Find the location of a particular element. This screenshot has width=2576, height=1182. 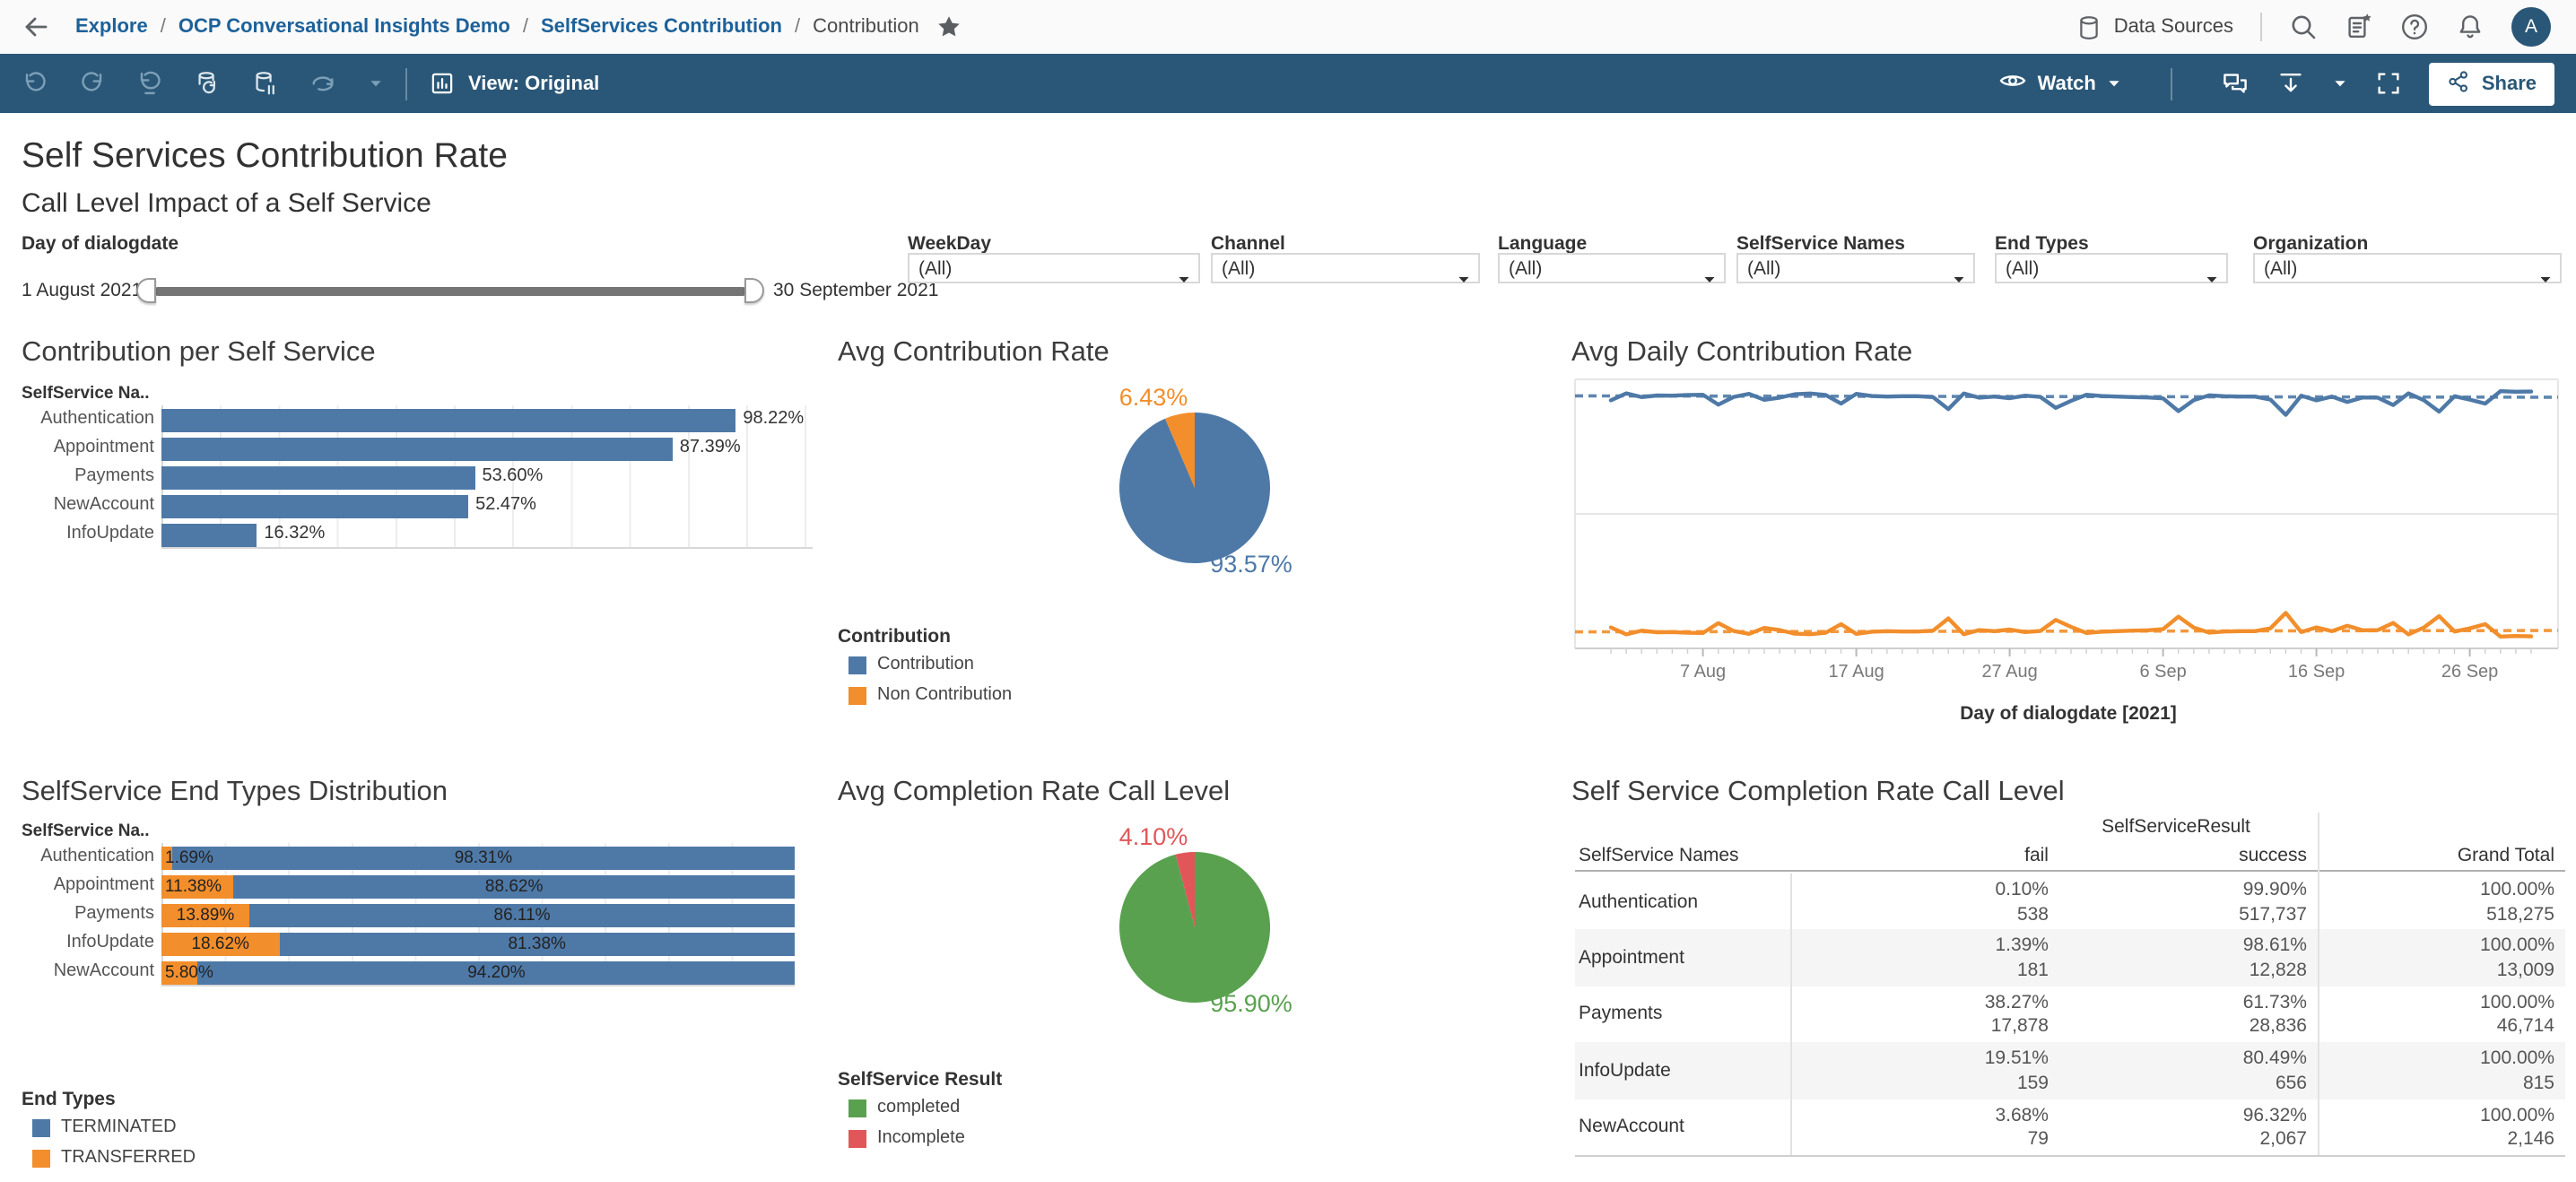

legend-item-terminated: TERMINATED is located at coordinates (104, 1127).